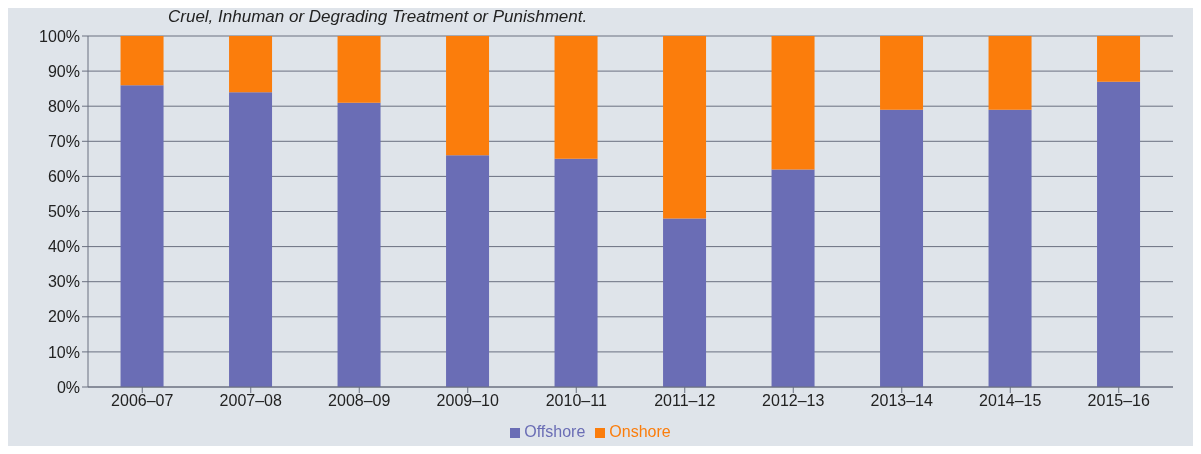 The image size is (1201, 454). I want to click on y-tick-label: 100%, so click(59, 36).